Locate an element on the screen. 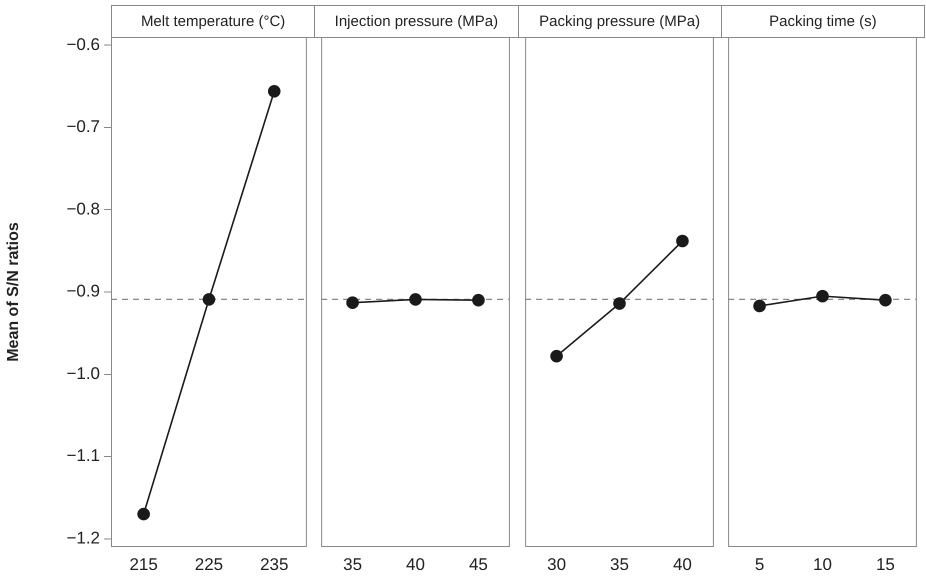 The height and width of the screenshot is (585, 926). chart-title: Injection pressure (MPa) is located at coordinates (416, 21).